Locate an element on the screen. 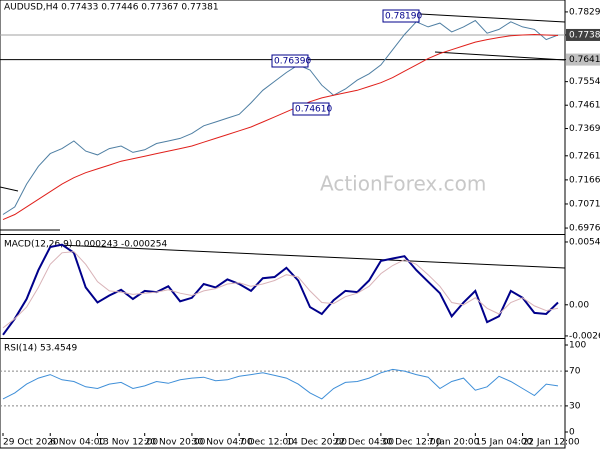 The height and width of the screenshot is (454, 600). x-tick-label: 7 Jan 20:00 is located at coordinates (454, 443).